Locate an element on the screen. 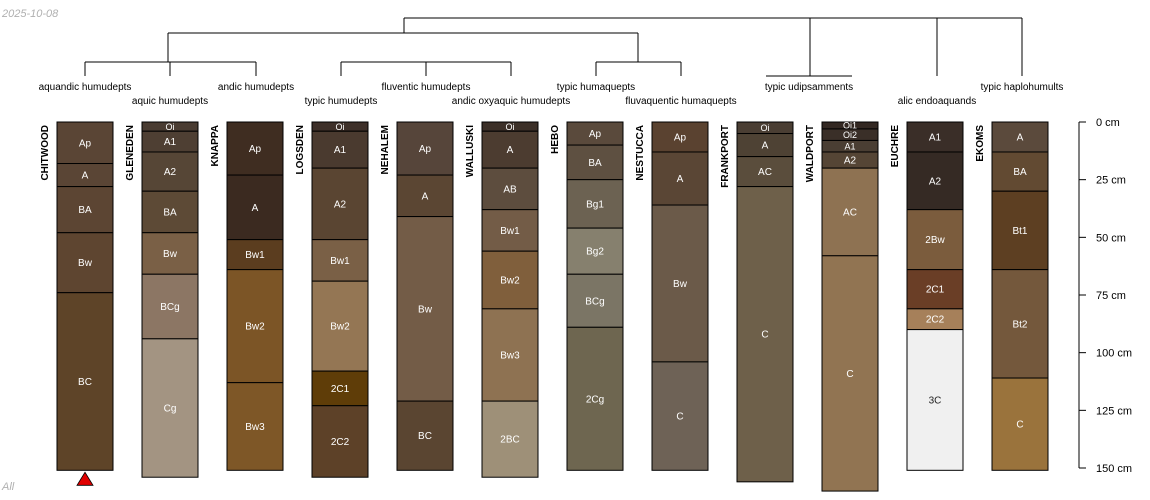 This screenshot has height=500, width=1150. horizon-label: Cg is located at coordinates (170, 409).